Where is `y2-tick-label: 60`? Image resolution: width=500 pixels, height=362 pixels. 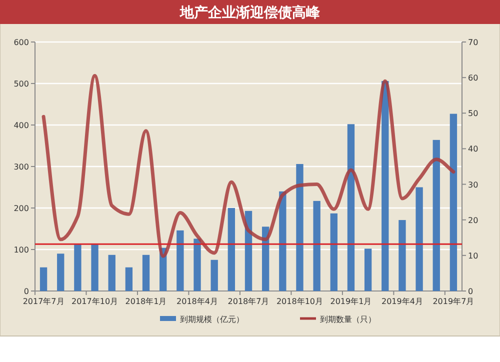 y2-tick-label: 60 is located at coordinates (473, 78).